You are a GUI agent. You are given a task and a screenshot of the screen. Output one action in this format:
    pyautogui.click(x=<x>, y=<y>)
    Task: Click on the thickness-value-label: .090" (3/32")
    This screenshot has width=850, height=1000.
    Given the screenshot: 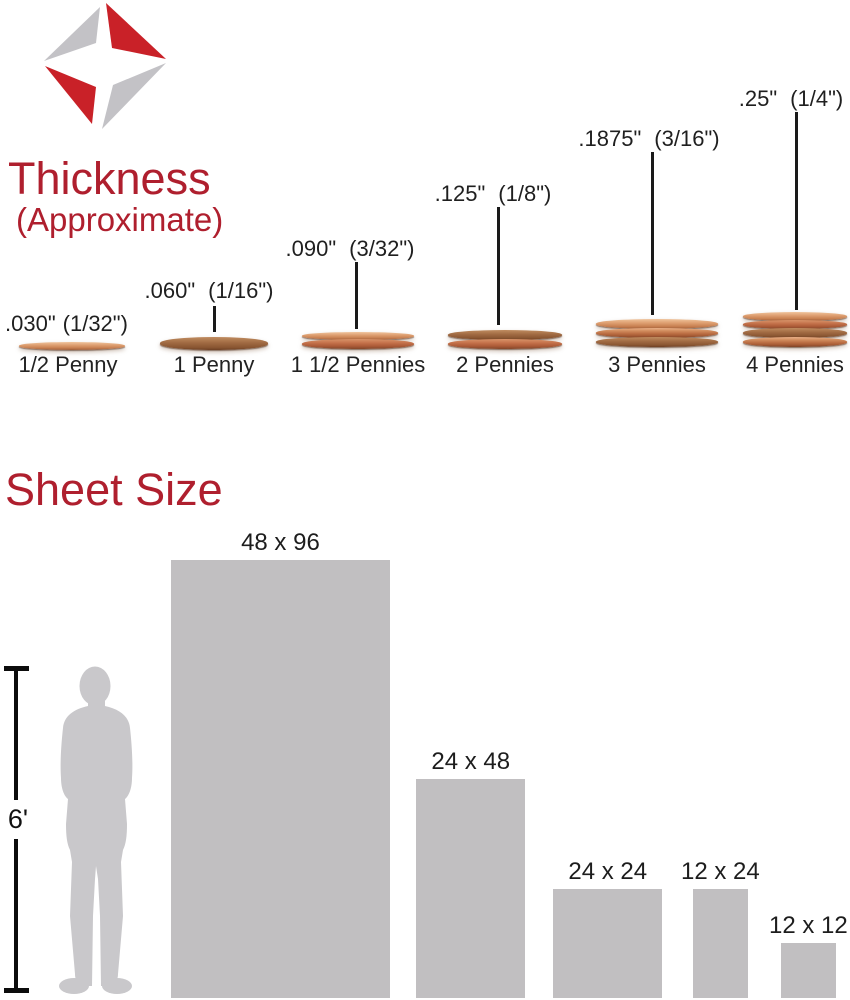 What is the action you would take?
    pyautogui.click(x=350, y=248)
    